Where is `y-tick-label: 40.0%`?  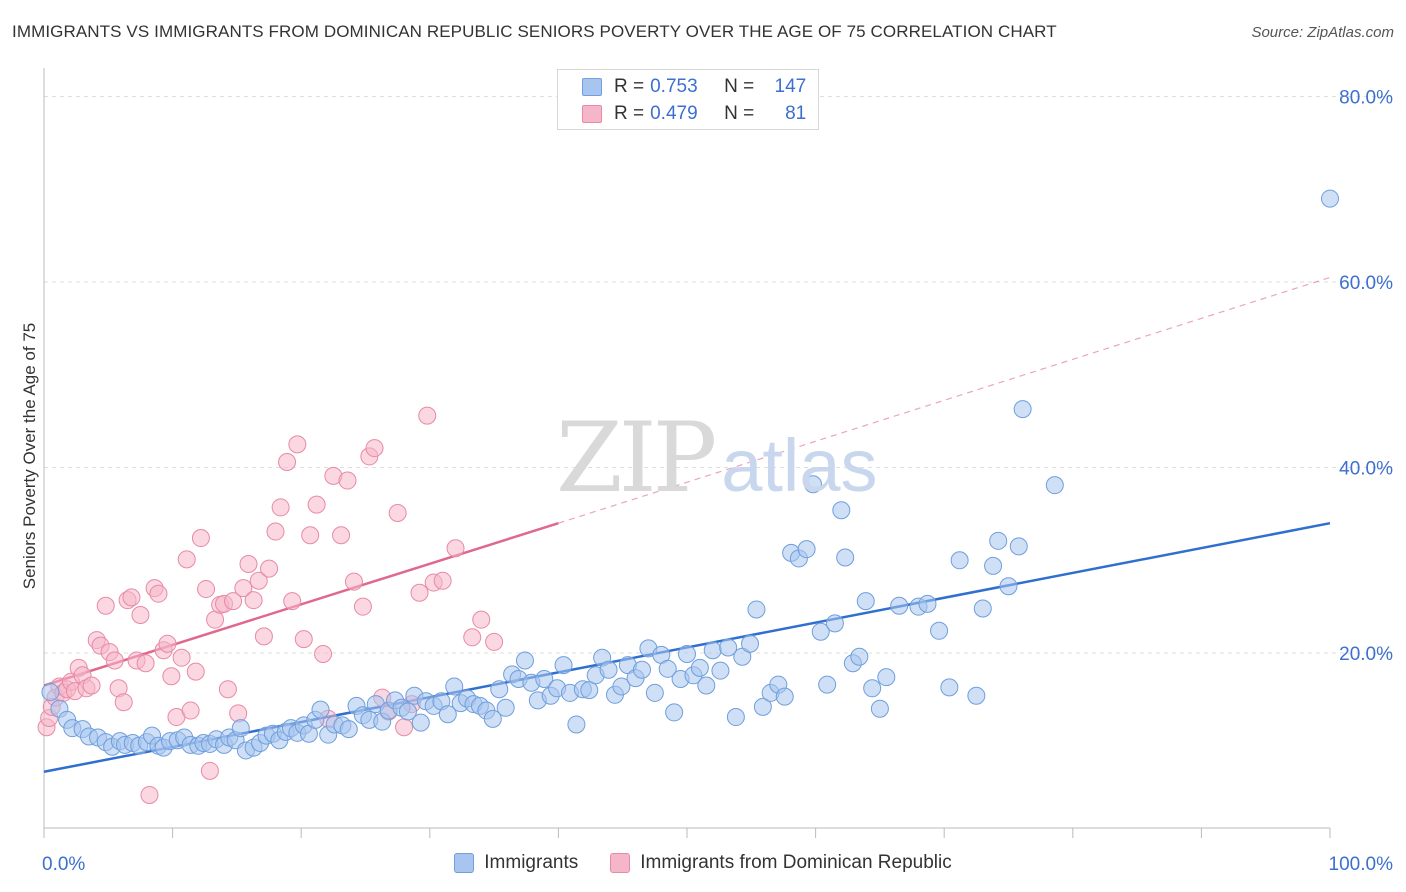
y-tick-label: 40.0% is located at coordinates (1366, 469).